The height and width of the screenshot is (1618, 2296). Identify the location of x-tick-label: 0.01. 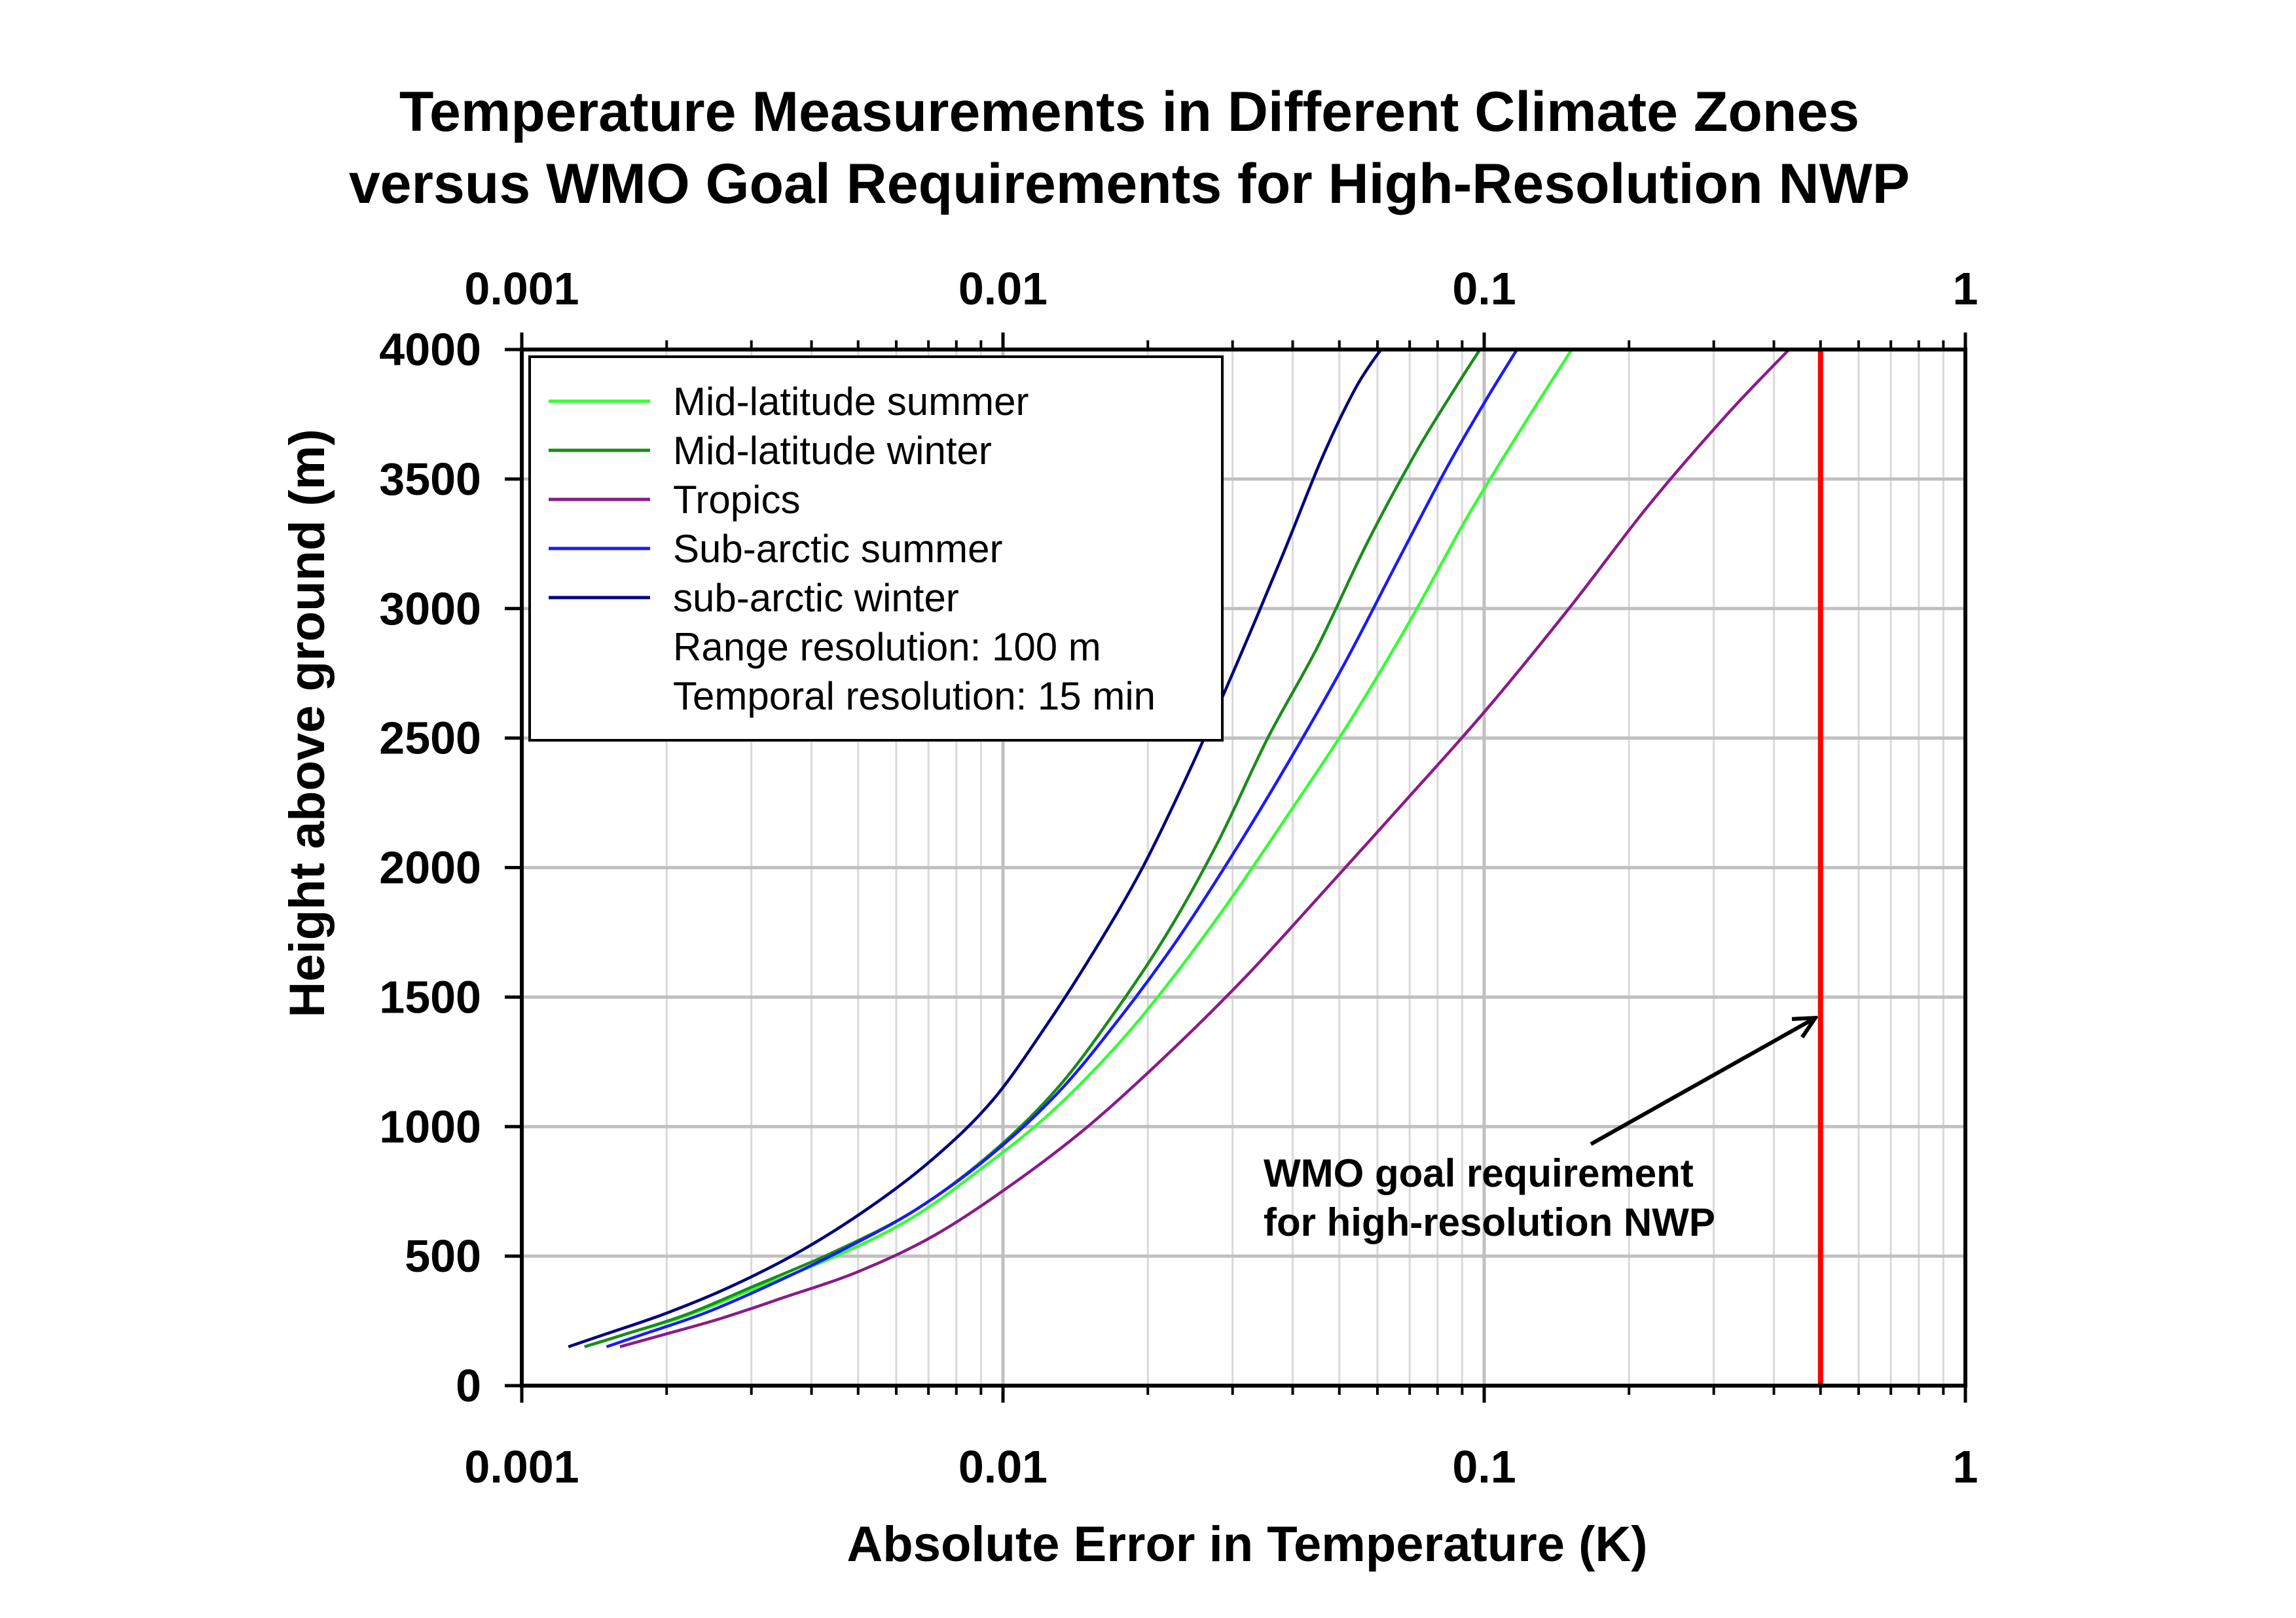
(1003, 1466).